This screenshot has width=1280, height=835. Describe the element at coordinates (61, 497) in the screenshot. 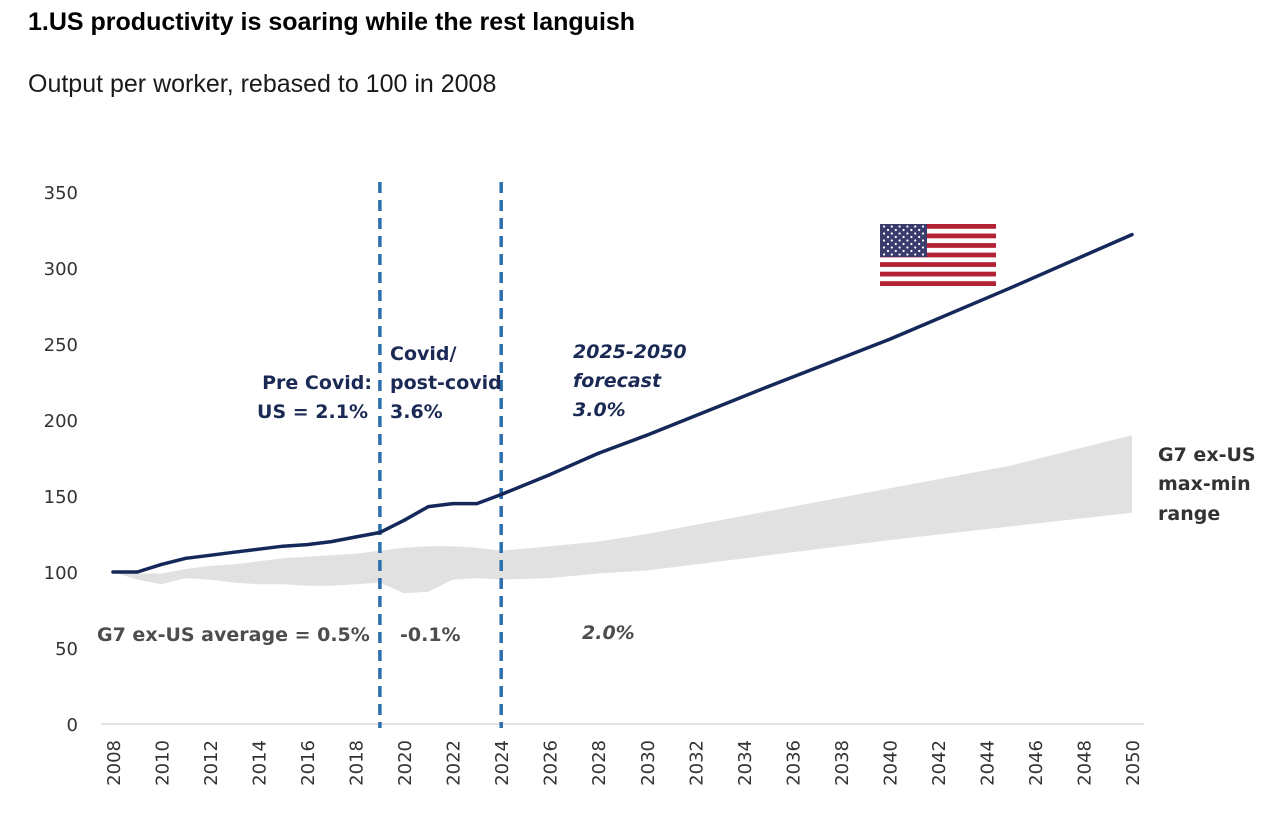

I see `y-tick-label: 150` at that location.